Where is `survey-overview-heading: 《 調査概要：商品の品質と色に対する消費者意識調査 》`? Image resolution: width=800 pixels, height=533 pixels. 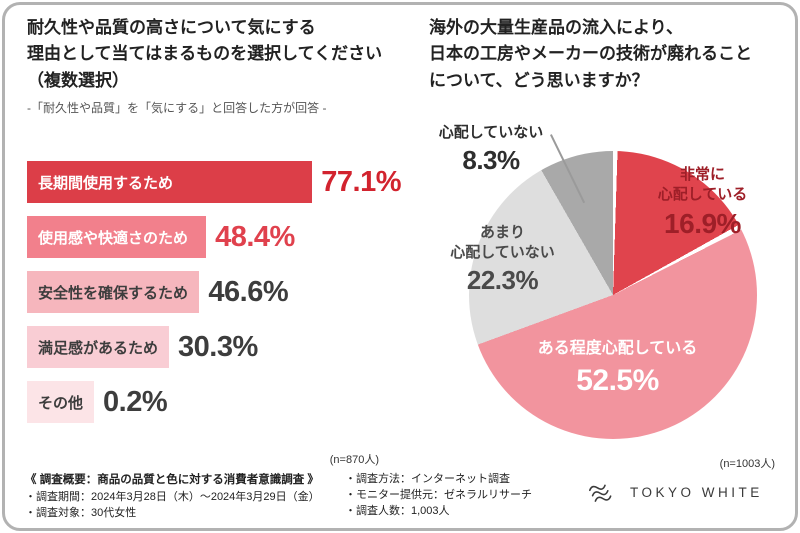 survey-overview-heading: 《 調査概要：商品の品質と色に対する消費者意識調査 》 is located at coordinates (172, 480).